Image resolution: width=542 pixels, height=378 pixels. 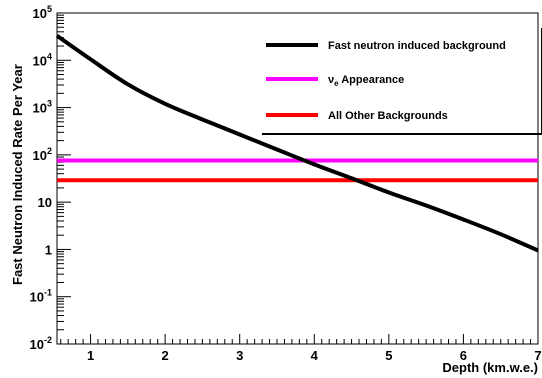 I want to click on y-tick-label: 10, so click(x=45, y=202).